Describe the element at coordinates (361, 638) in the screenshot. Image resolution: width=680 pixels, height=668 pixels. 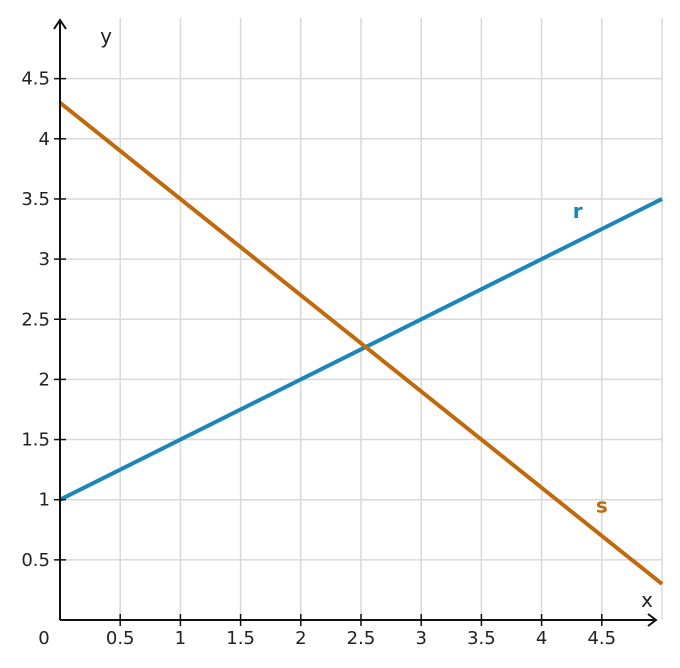
I see `x-tick-label: 2.5` at that location.